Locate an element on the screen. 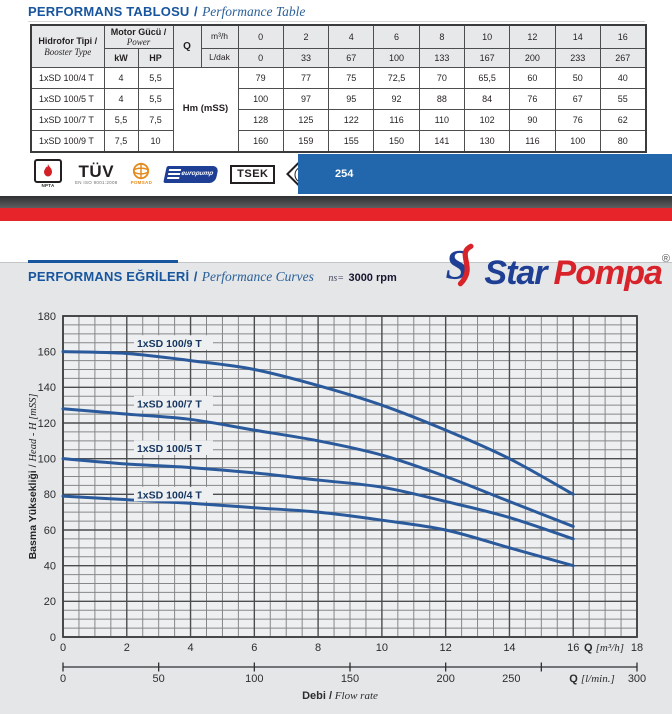 The width and height of the screenshot is (672, 714). ldak-unit-header: L/dak is located at coordinates (219, 58).